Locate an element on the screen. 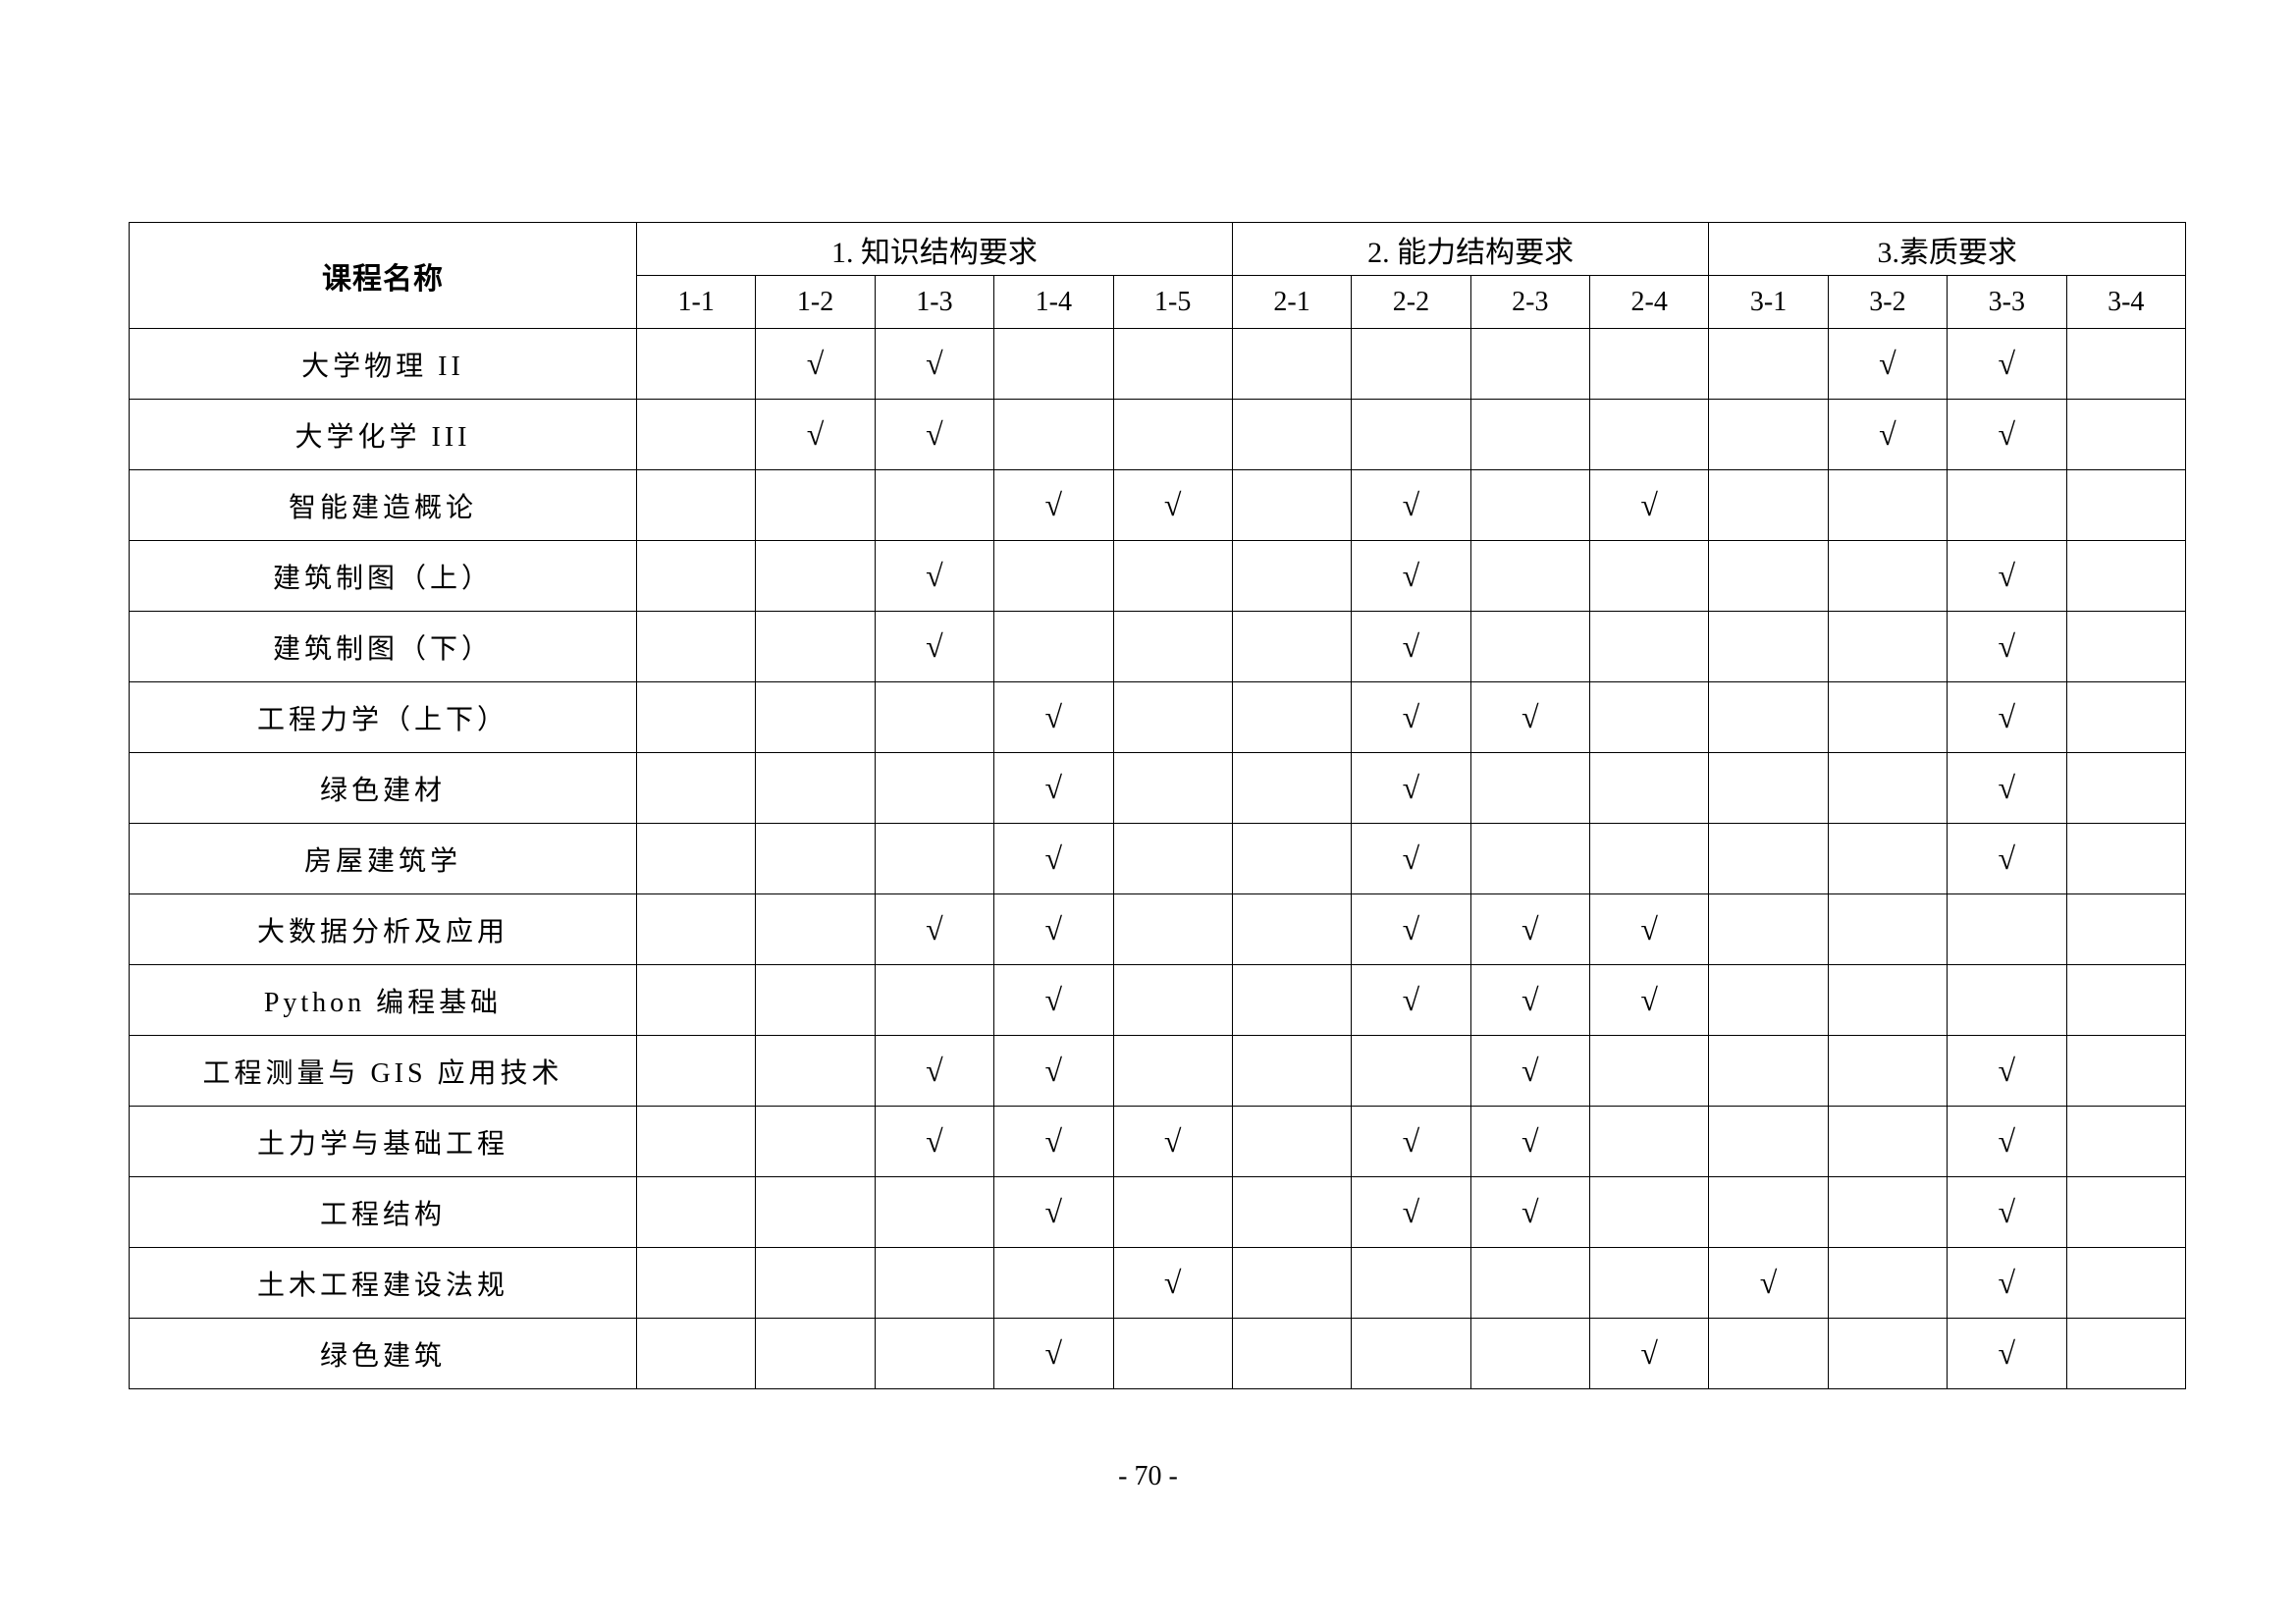 This screenshot has height=1624, width=2296. requirement-code-header: 3-4 is located at coordinates (2125, 302).